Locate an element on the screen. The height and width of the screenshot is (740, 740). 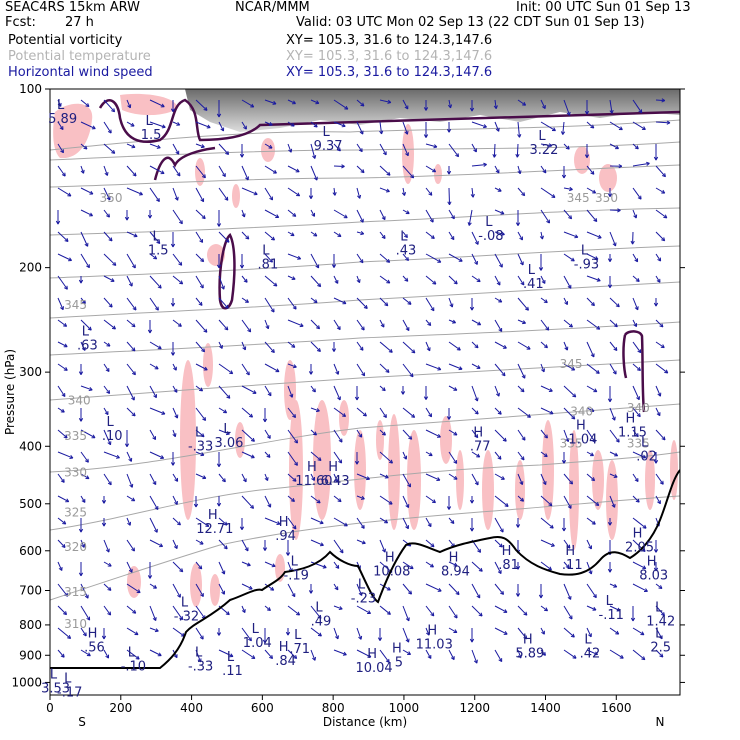
field-wind-speed: Horizontal wind speed is located at coordinates (80, 72).